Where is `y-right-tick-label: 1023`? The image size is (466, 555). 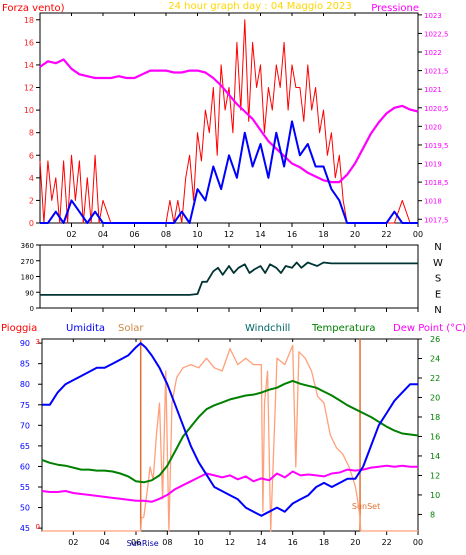
y-right-tick-label: 1023 is located at coordinates (433, 16).